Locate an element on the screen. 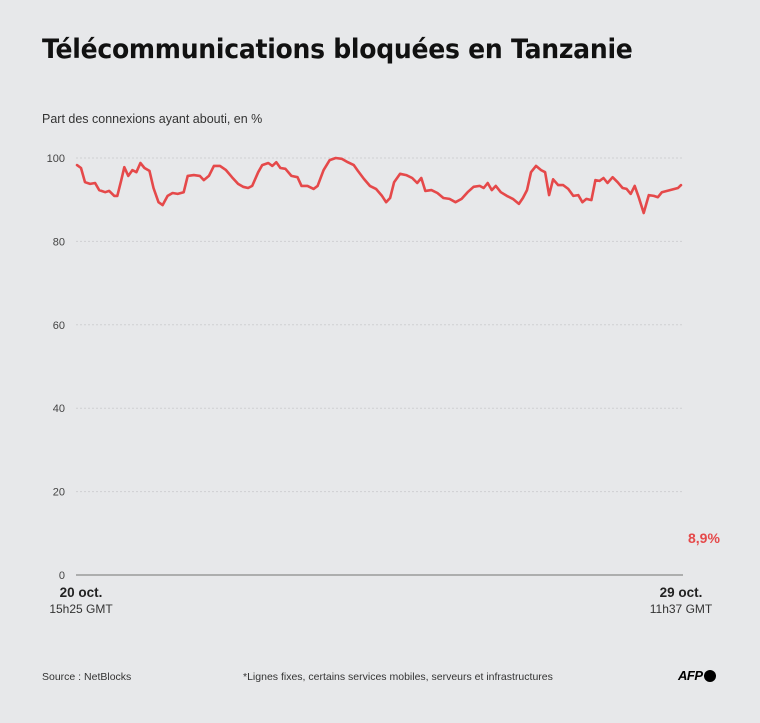 The width and height of the screenshot is (760, 723). chart-title: Télécommunications bloquées en Tanzanie is located at coordinates (337, 49).